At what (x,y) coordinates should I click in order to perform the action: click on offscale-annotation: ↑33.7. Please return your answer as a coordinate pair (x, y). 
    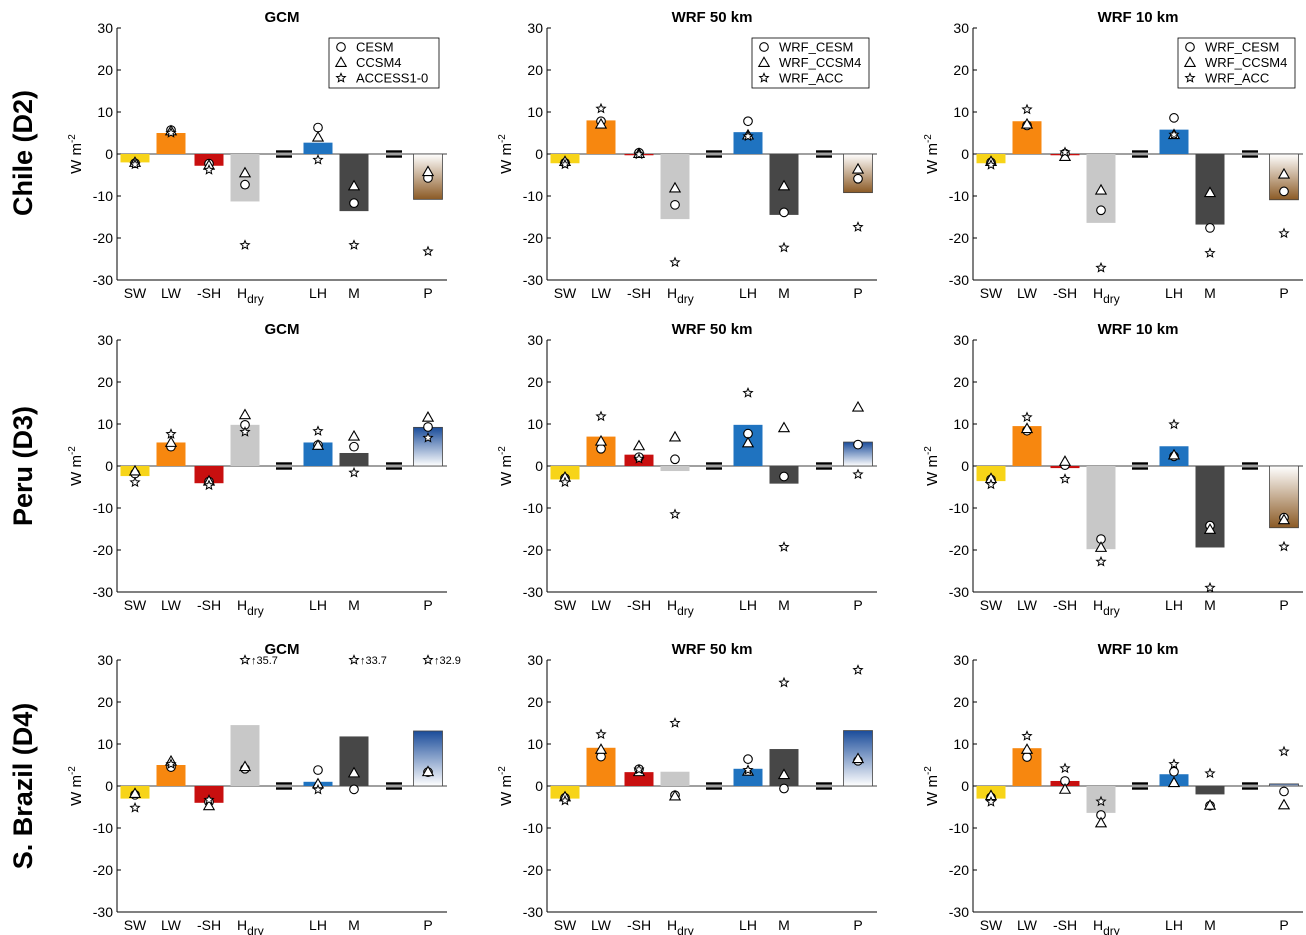
    Looking at the image, I should click on (373, 661).